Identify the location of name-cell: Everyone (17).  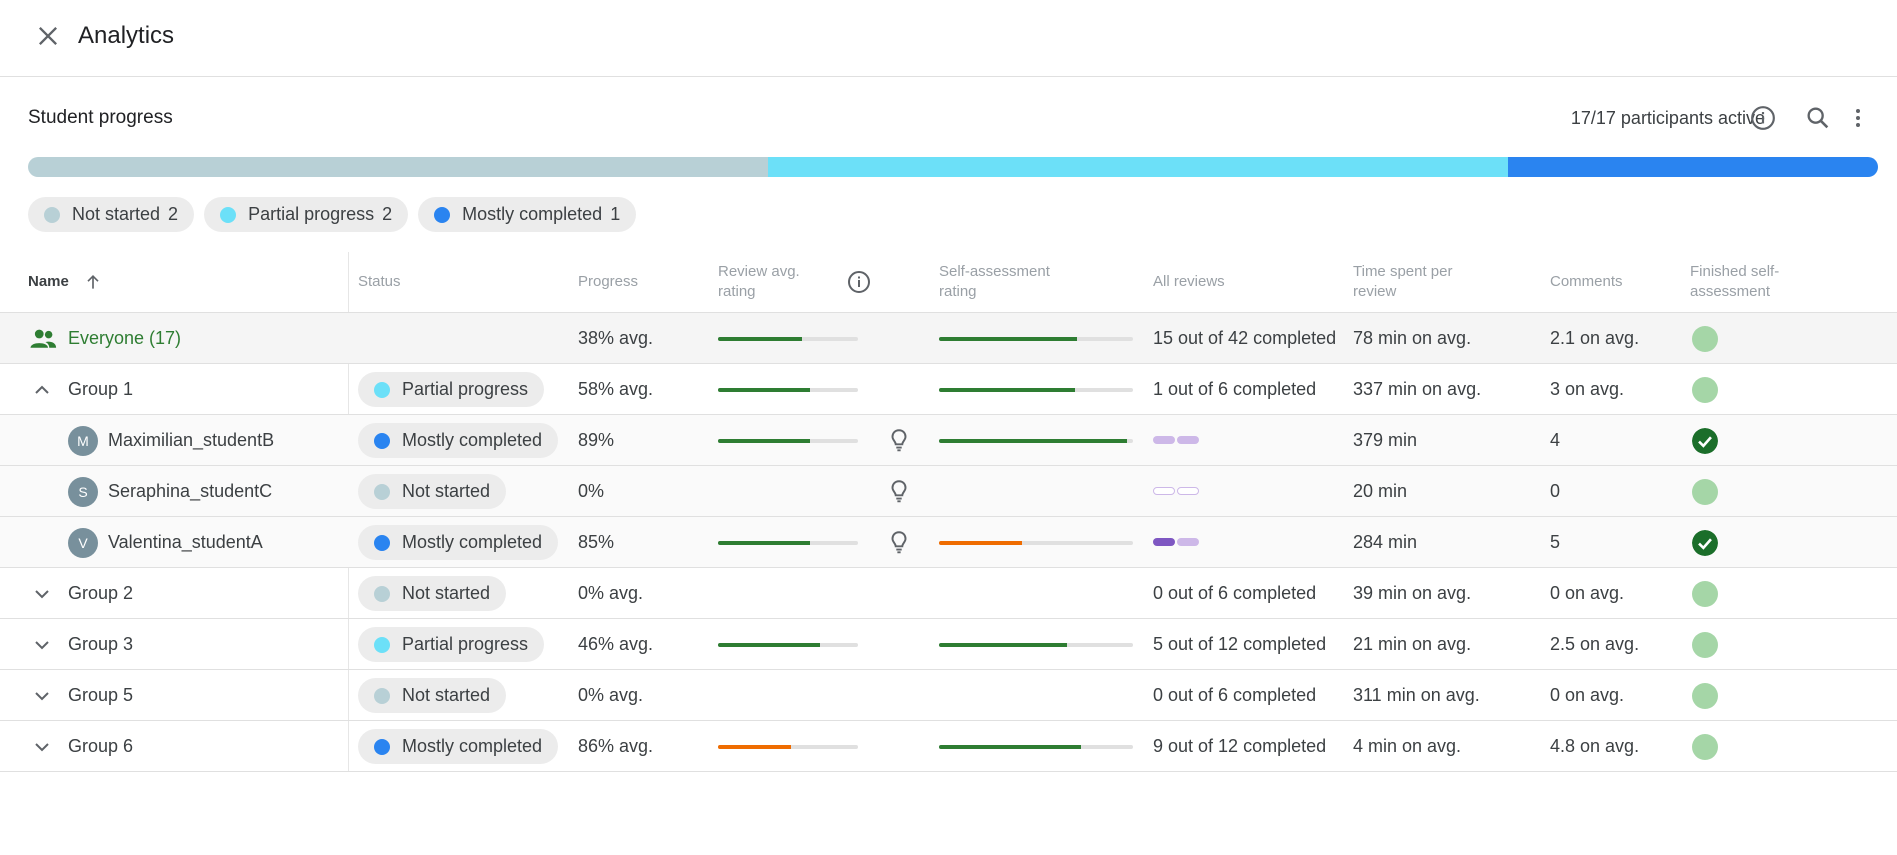
(104, 338).